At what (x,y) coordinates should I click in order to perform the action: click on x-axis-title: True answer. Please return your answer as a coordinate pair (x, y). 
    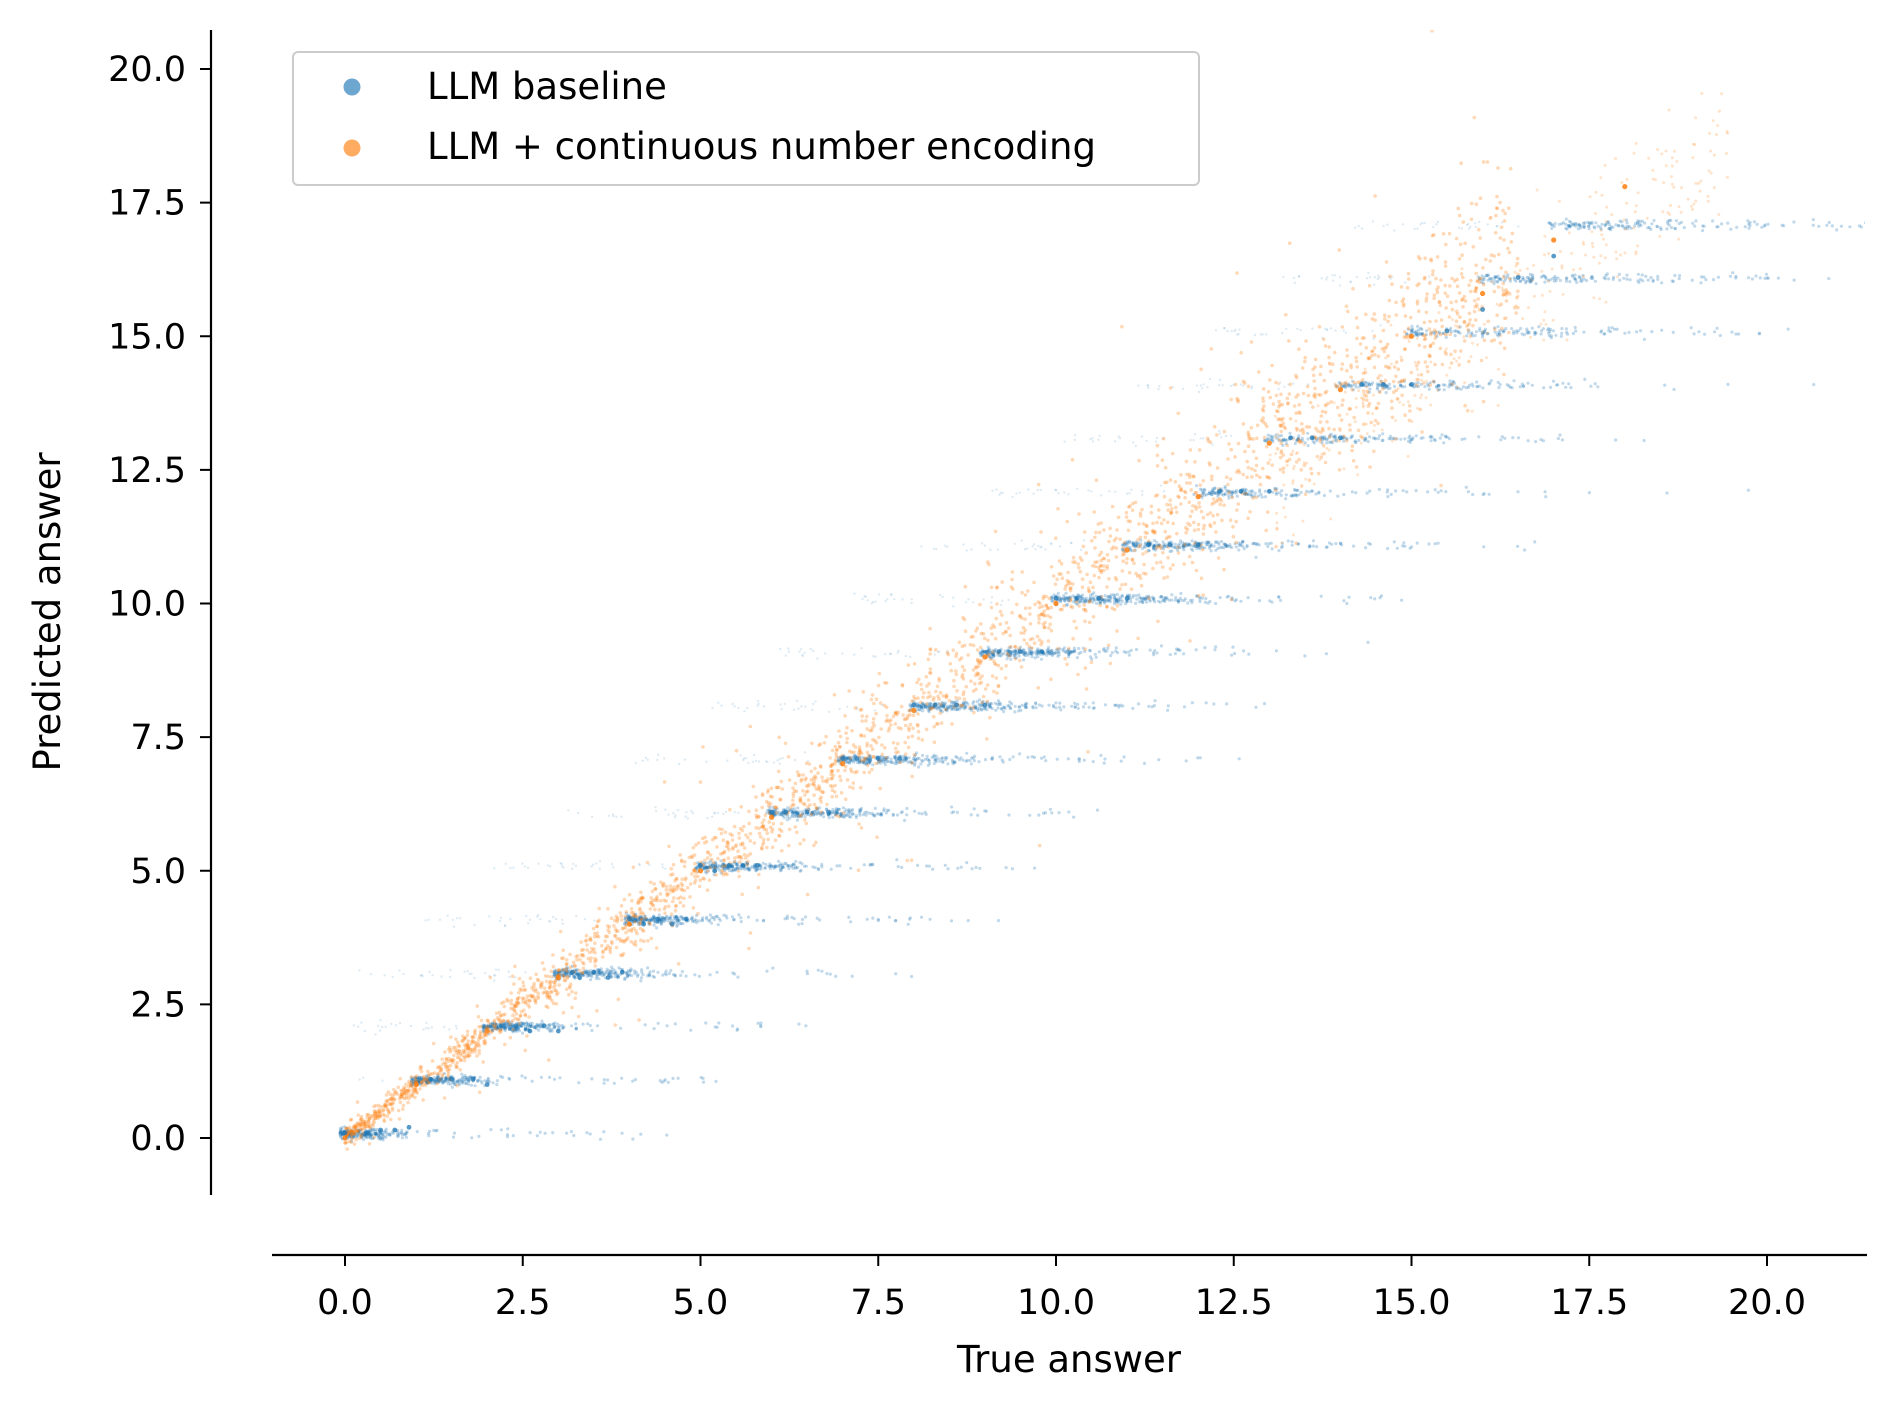
    Looking at the image, I should click on (1069, 1359).